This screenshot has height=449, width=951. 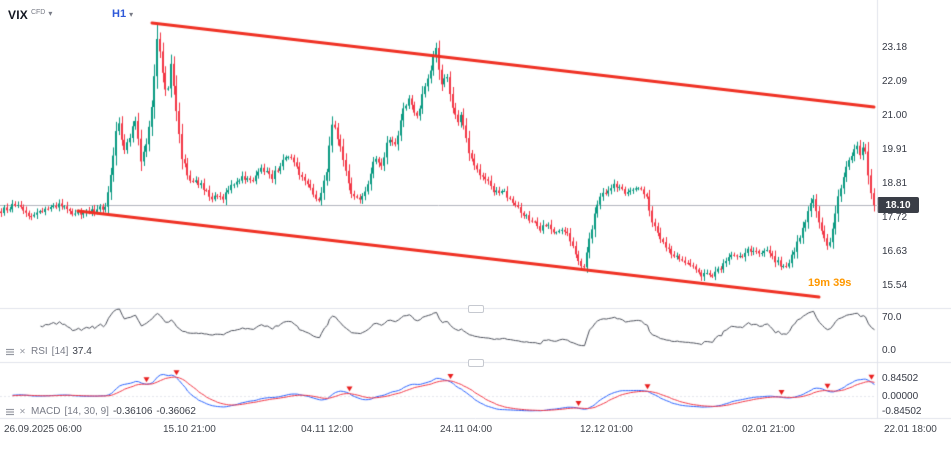 I want to click on symbol-label: VIX, so click(x=18, y=15).